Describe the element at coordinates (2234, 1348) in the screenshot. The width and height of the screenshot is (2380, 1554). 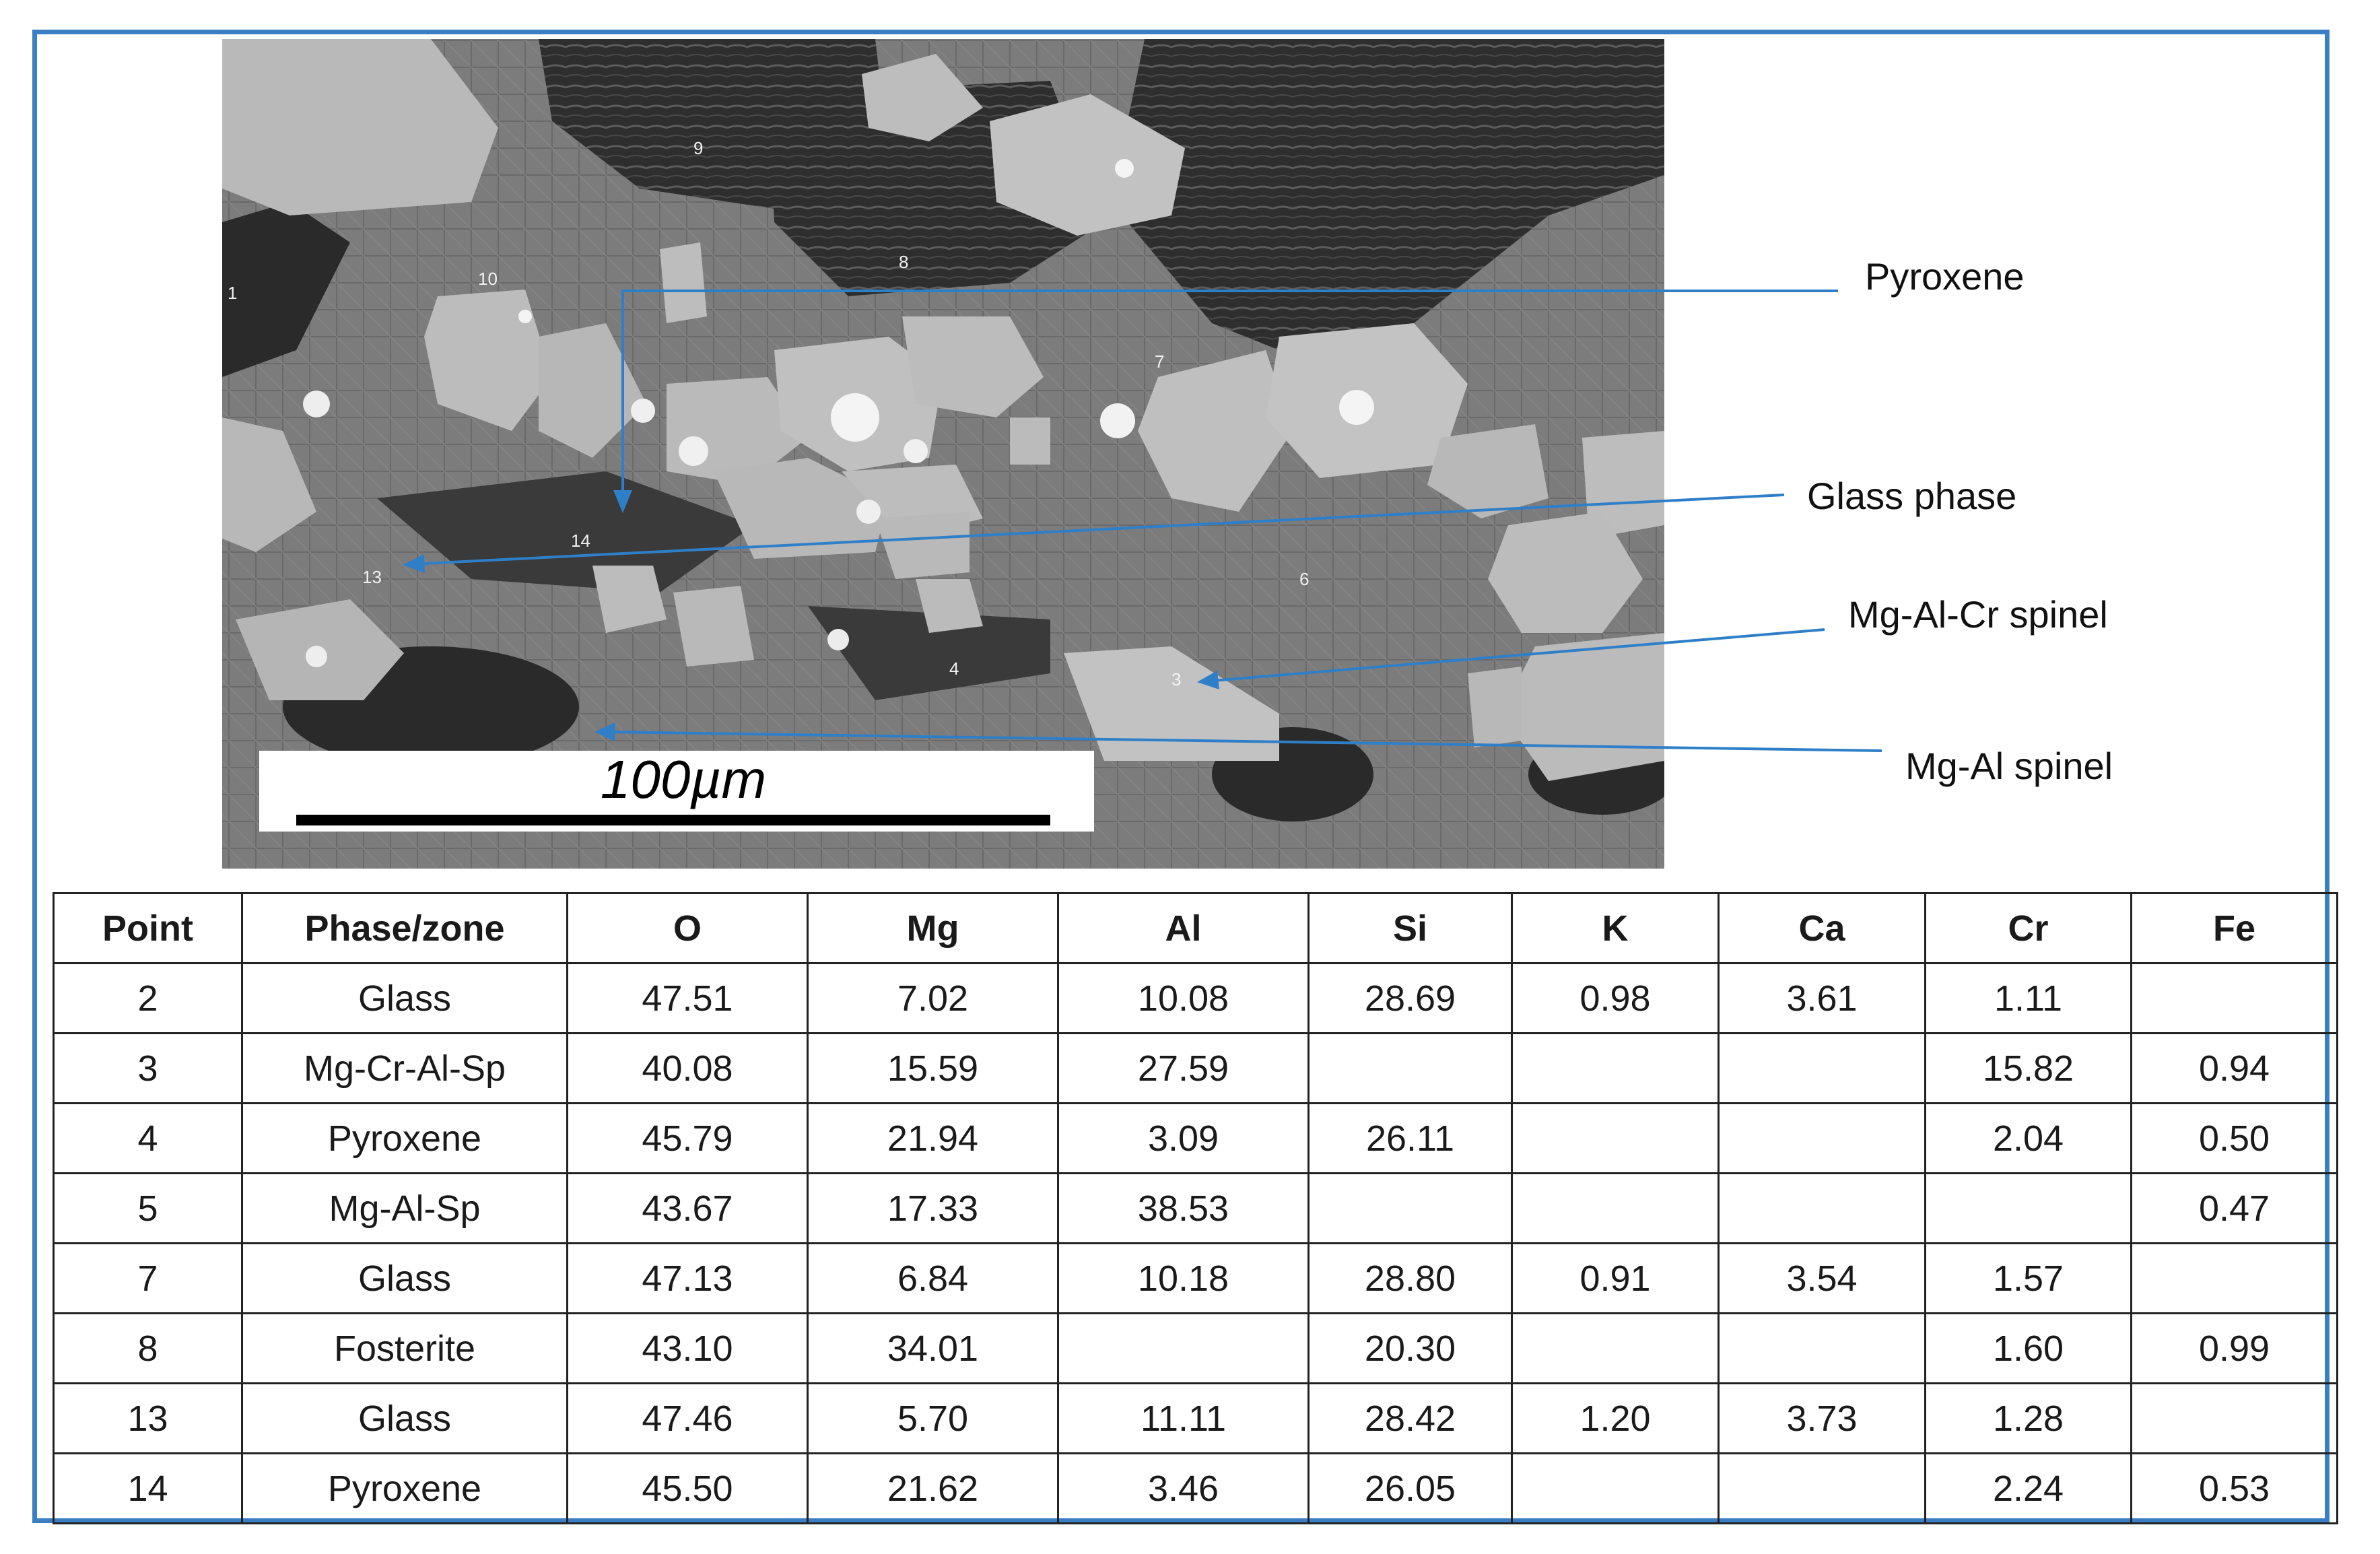
I see `table-cell: 0.99` at that location.